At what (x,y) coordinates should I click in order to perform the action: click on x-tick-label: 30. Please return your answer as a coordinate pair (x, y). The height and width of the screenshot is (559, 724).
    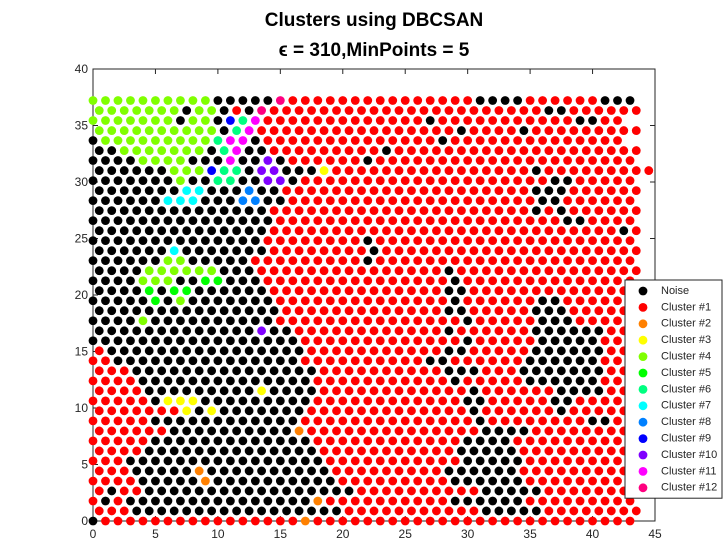
    Looking at the image, I should click on (468, 534).